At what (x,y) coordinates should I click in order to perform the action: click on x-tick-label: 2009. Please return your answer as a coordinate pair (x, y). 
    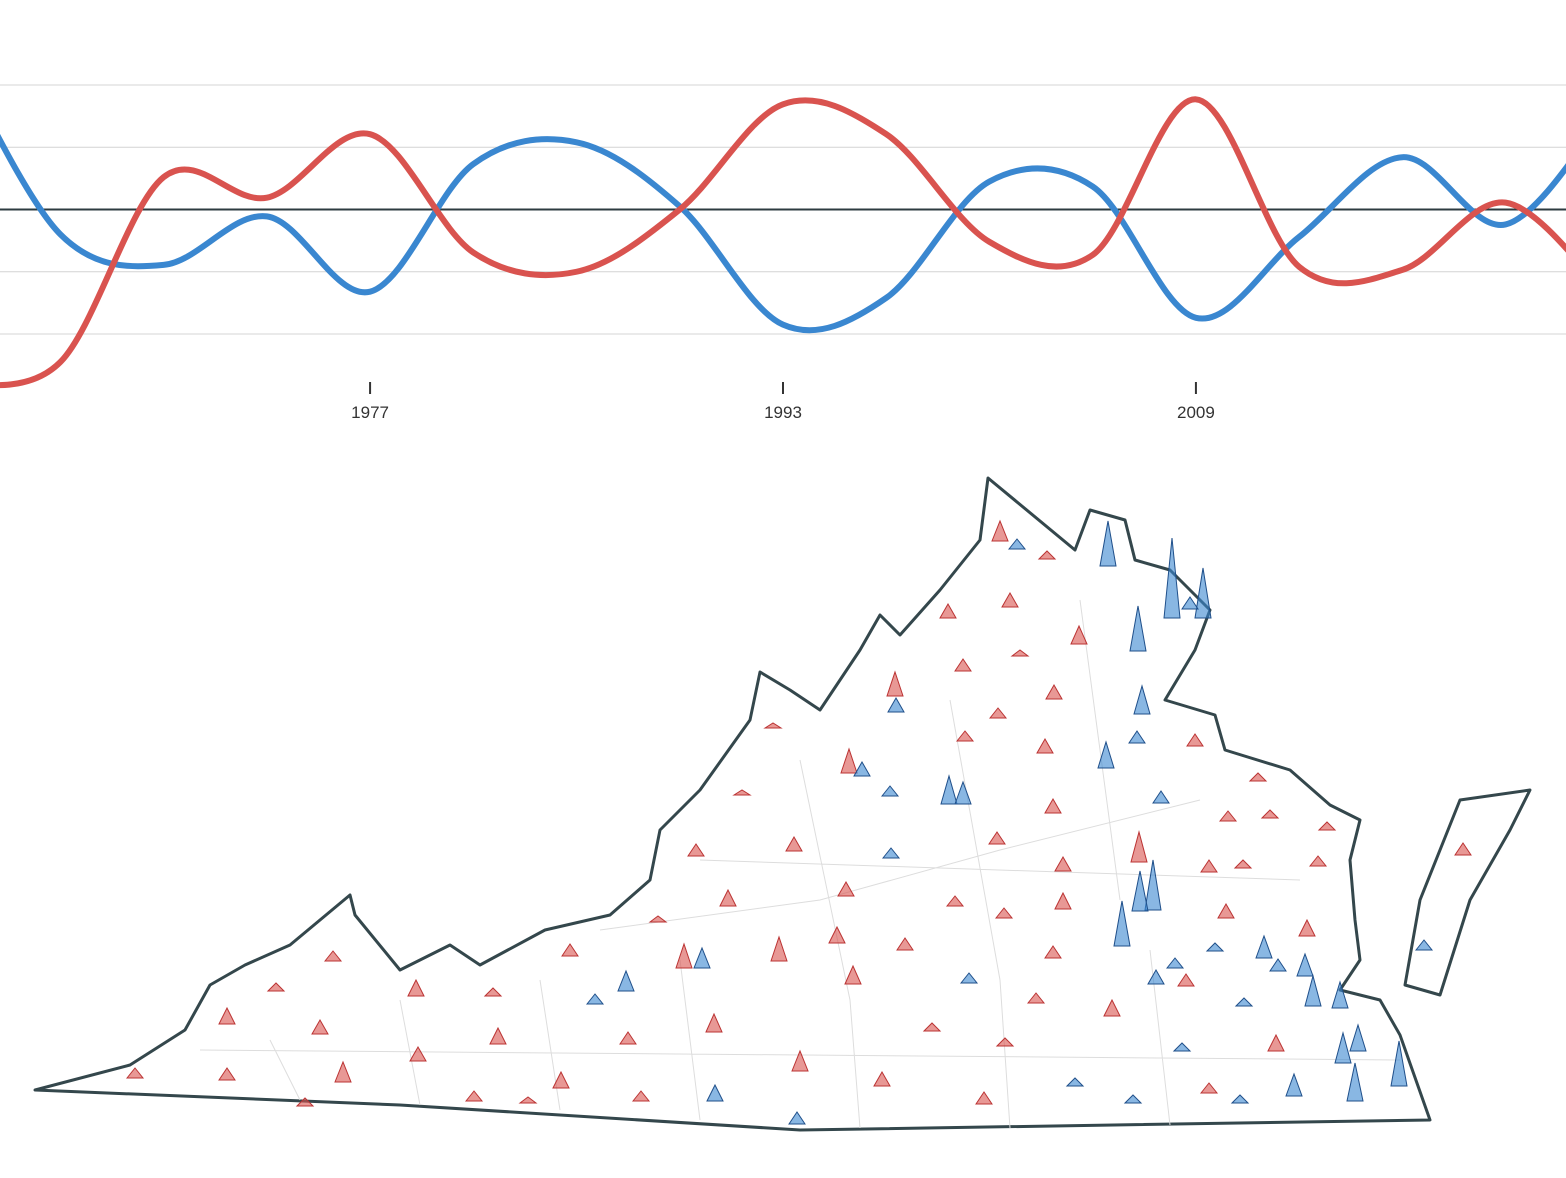
    Looking at the image, I should click on (1196, 412).